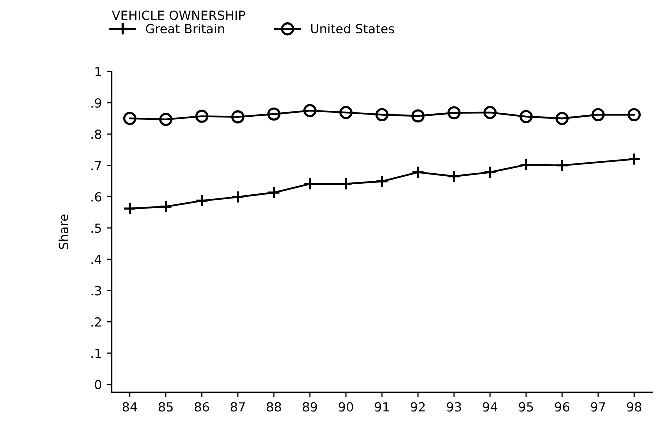  I want to click on chart-title: VEHICLE OWNERSHIP, so click(179, 15).